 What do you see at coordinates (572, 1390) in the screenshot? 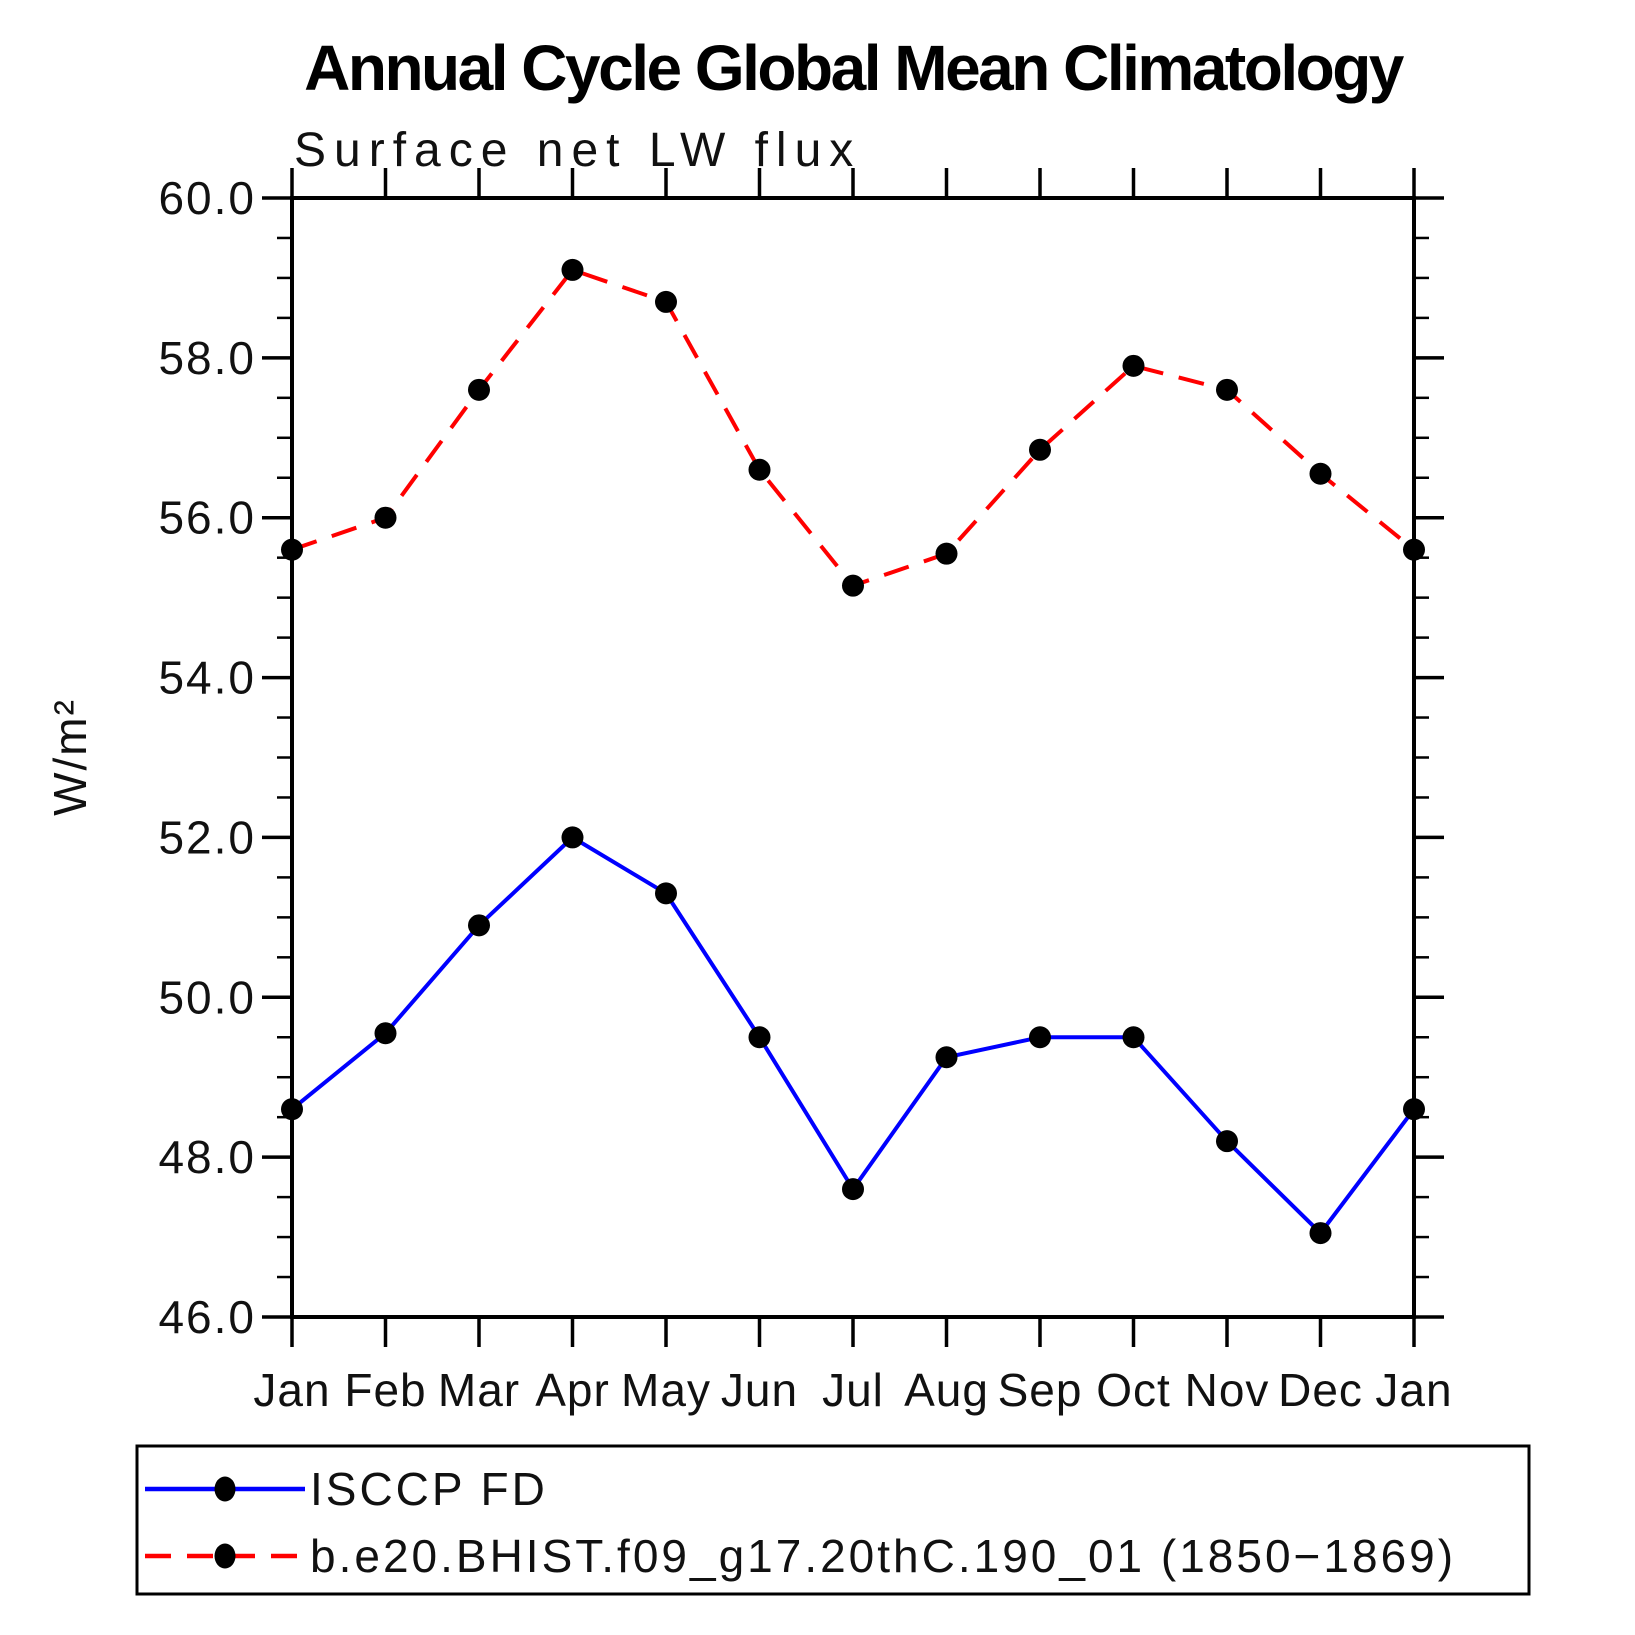
I see `x-tick-label: Apr` at bounding box center [572, 1390].